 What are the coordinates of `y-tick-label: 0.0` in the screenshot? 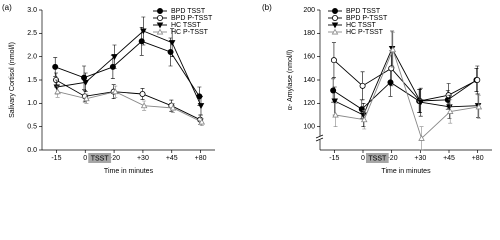 It's located at (32, 150).